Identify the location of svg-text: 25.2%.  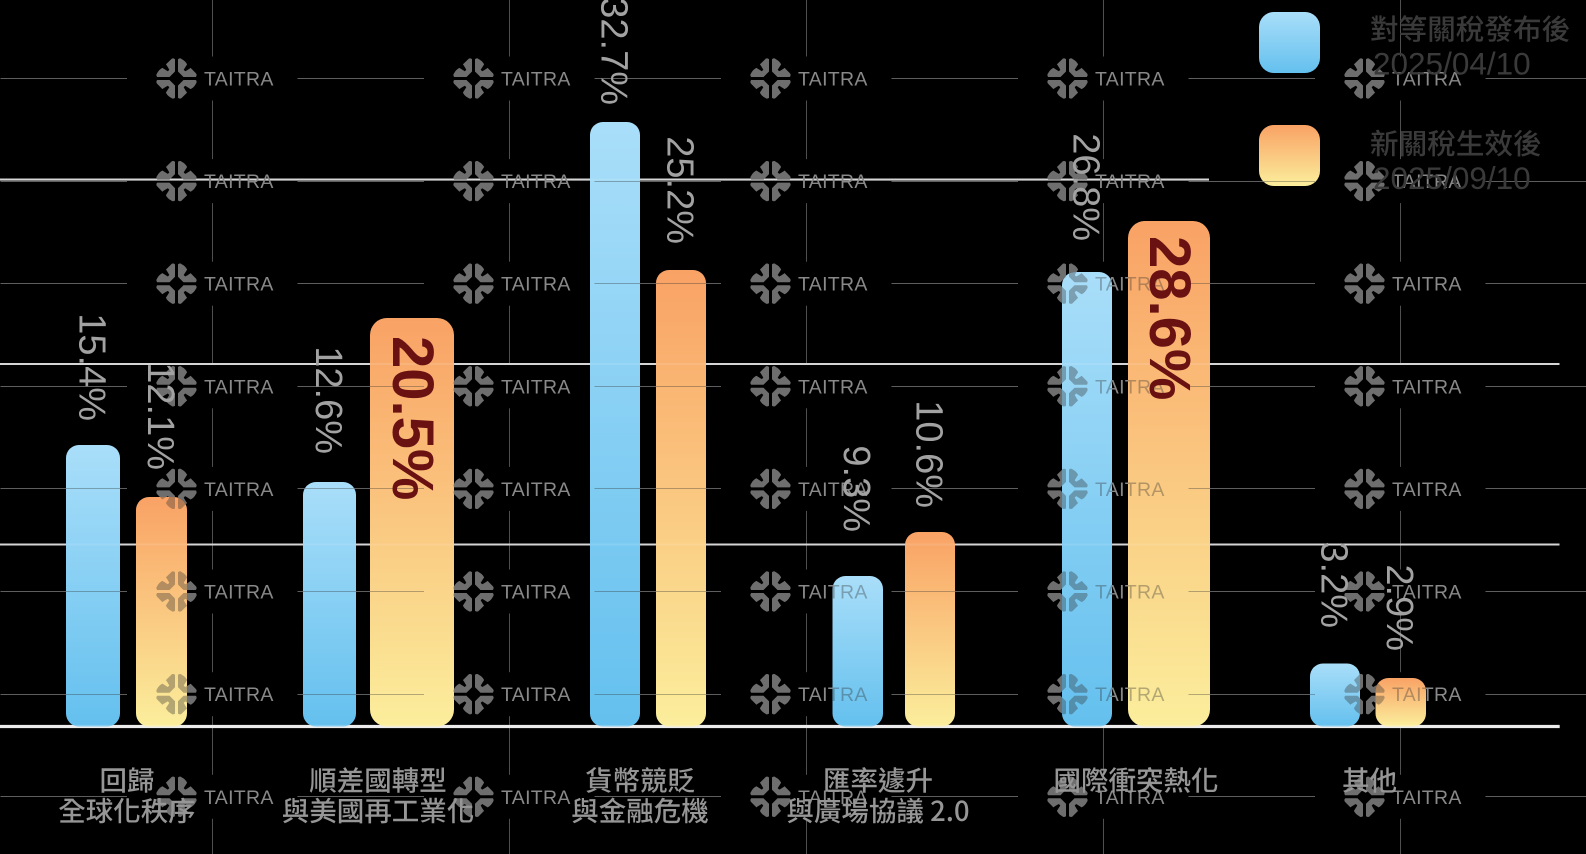
(679, 190).